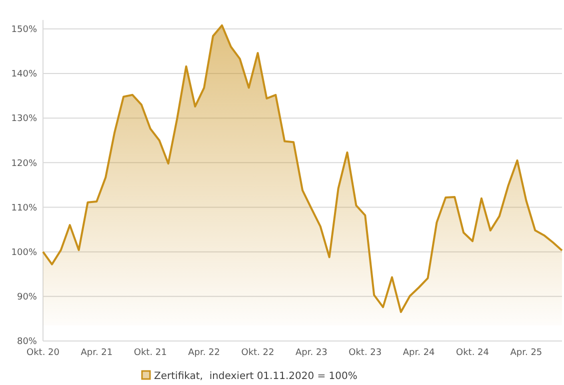  I want to click on y-tick-label: 110%, so click(24, 208).